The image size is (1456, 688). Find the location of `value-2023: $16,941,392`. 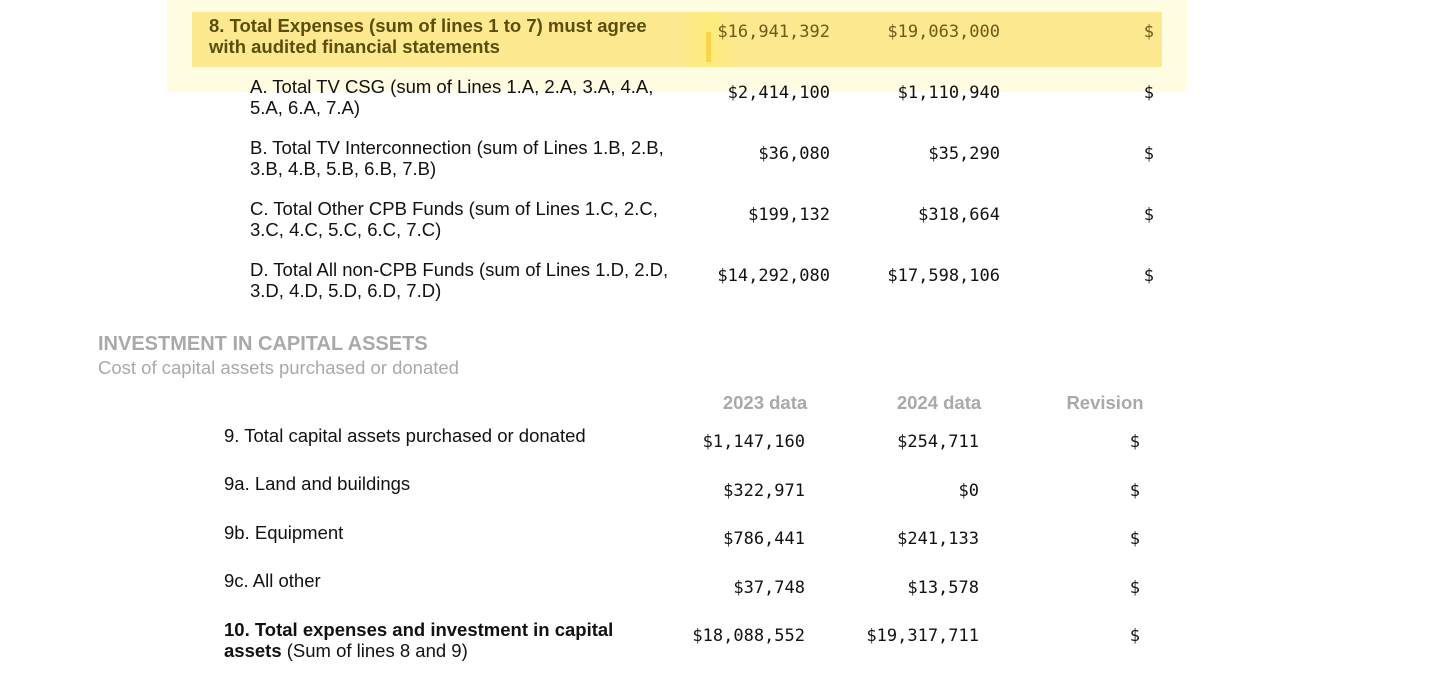

value-2023: $16,941,392 is located at coordinates (773, 32).